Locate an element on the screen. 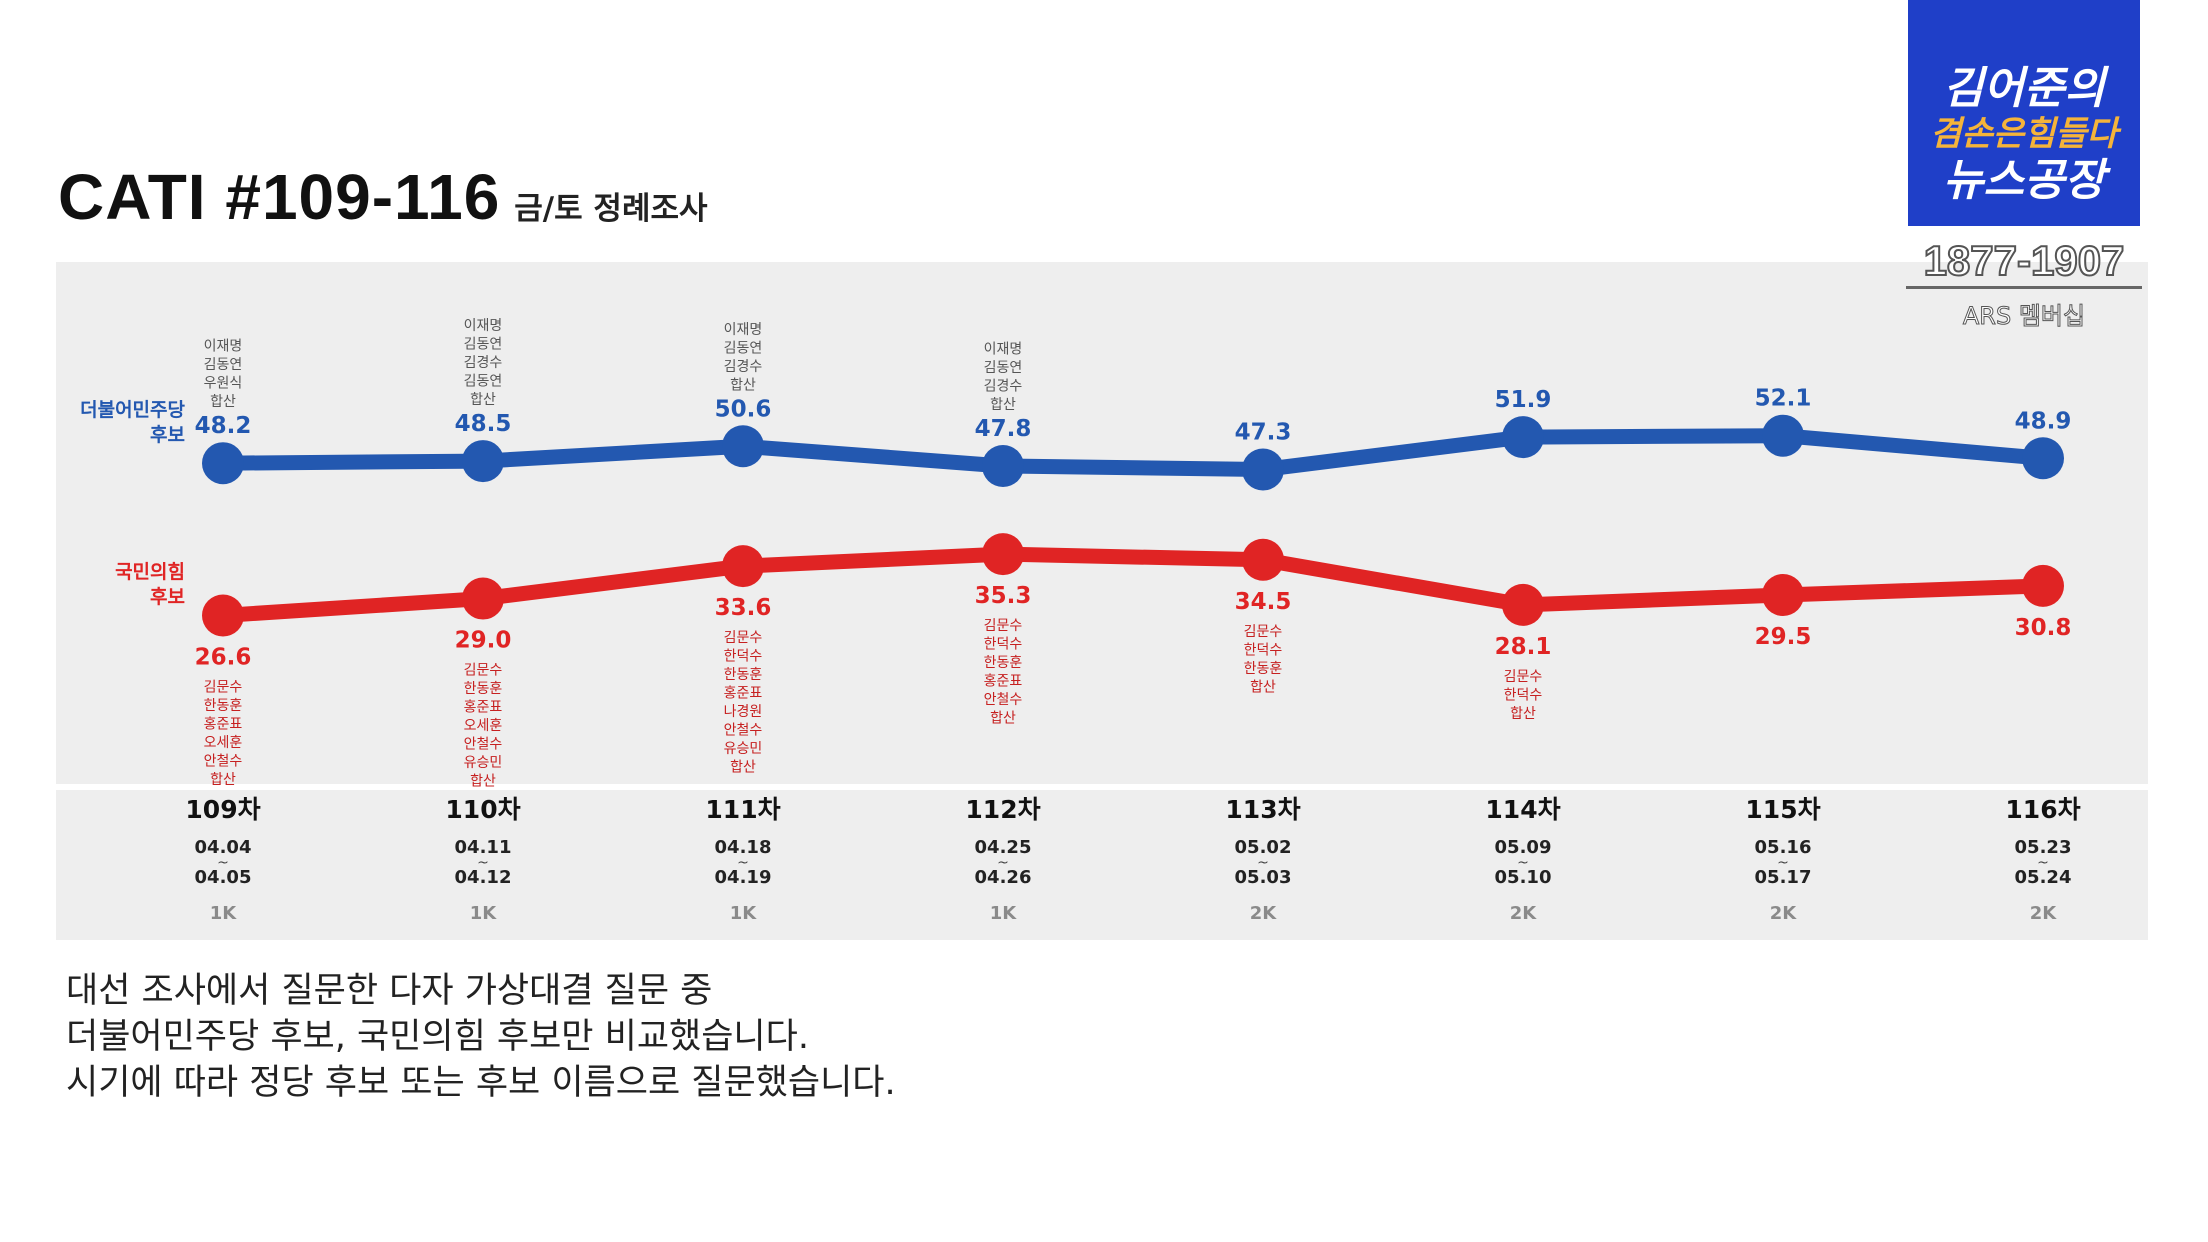 The height and width of the screenshot is (1242, 2208). date-start: 04.04 is located at coordinates (223, 847).